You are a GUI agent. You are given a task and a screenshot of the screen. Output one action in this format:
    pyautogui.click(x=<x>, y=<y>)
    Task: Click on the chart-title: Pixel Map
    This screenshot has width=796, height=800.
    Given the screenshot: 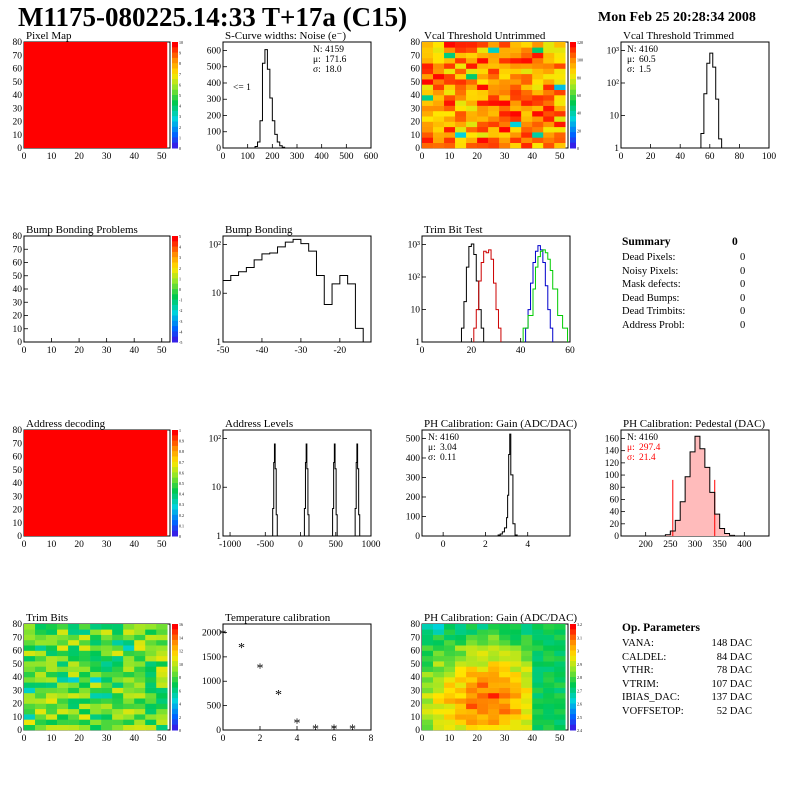 What is the action you would take?
    pyautogui.click(x=49, y=36)
    